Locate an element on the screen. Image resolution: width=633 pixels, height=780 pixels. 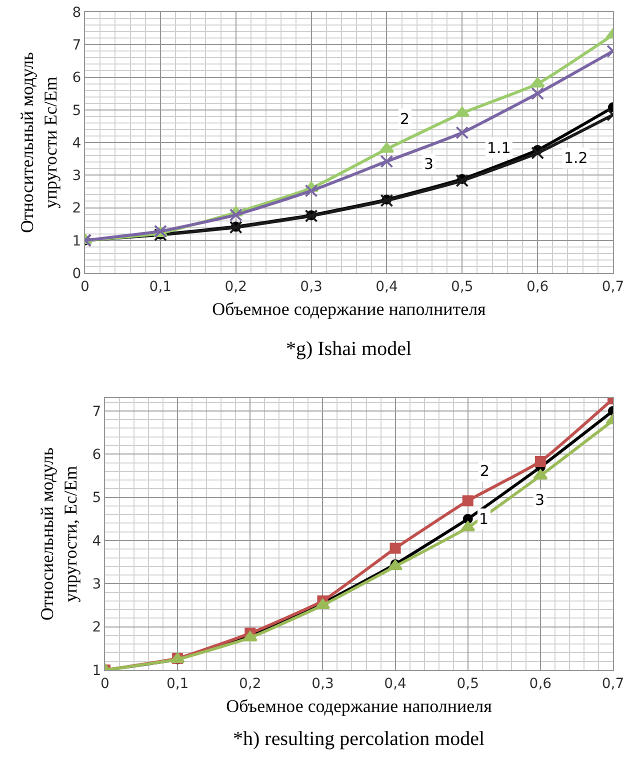
y-tick-label: 0 is located at coordinates (77, 274).